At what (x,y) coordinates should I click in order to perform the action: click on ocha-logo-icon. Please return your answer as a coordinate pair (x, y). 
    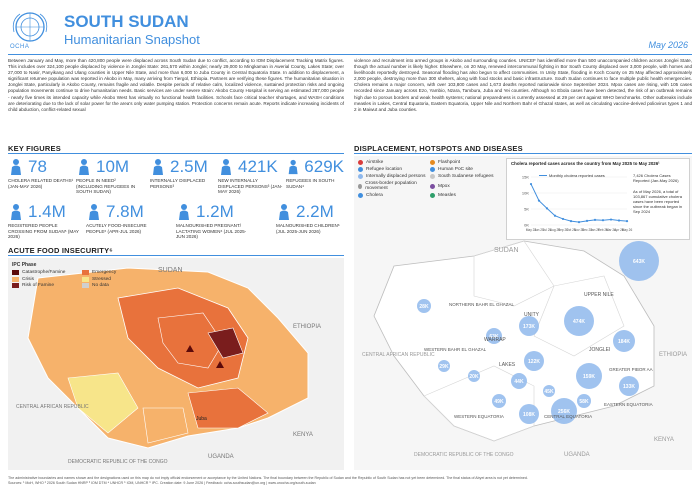
    Looking at the image, I should click on (30, 27).